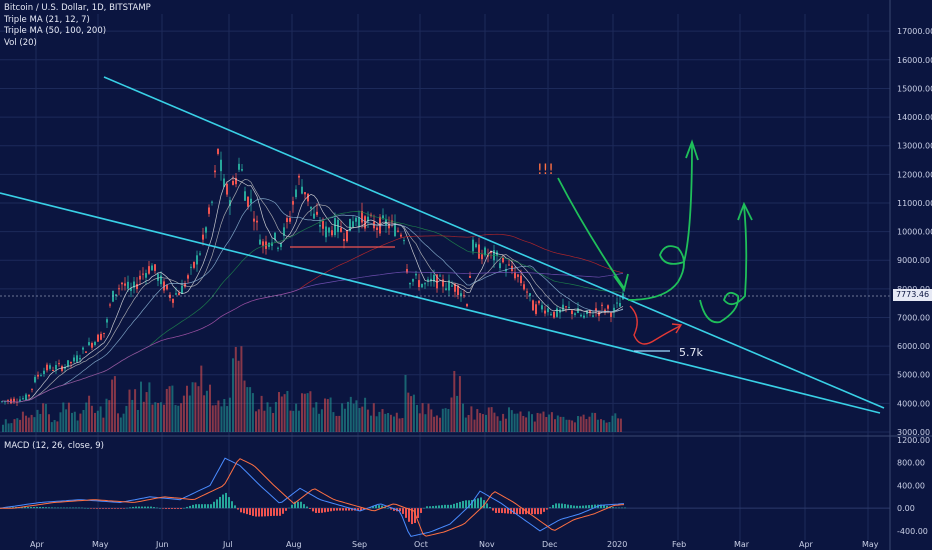 This screenshot has height=550, width=932. What do you see at coordinates (914, 88) in the screenshot?
I see `price-axis-label: 15000.00` at bounding box center [914, 88].